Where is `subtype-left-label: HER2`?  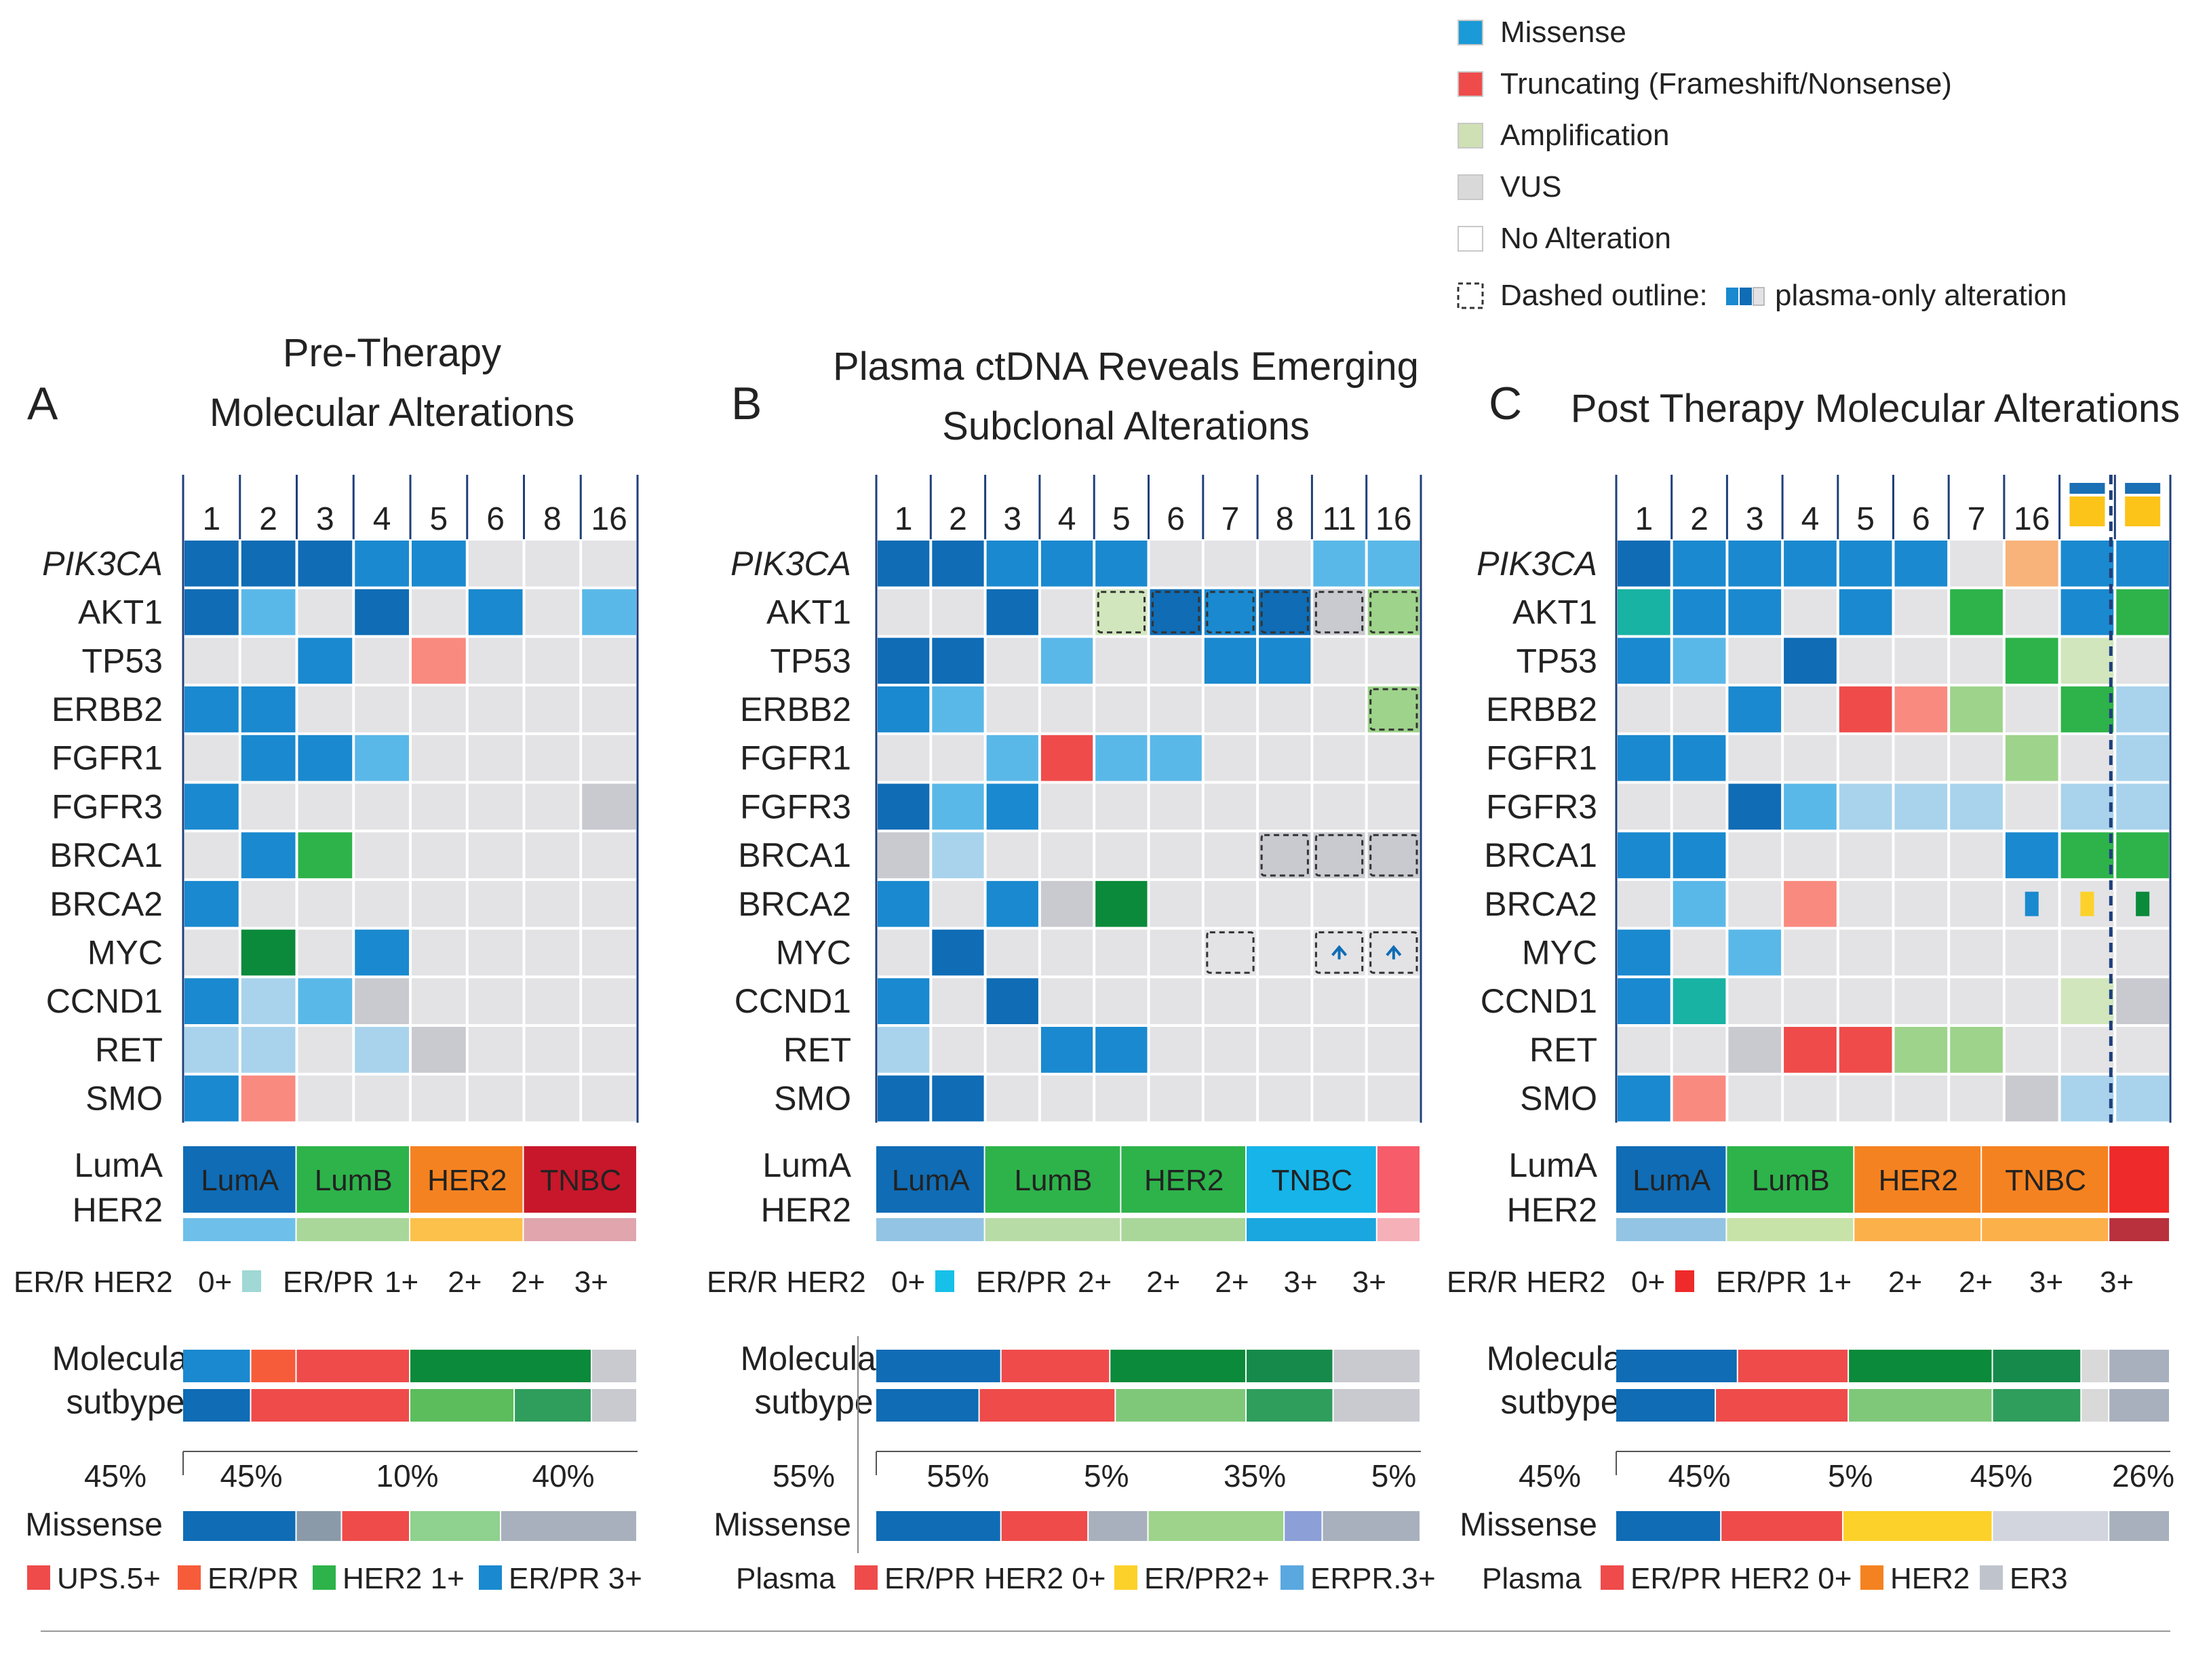
subtype-left-label: HER2 is located at coordinates (118, 1210).